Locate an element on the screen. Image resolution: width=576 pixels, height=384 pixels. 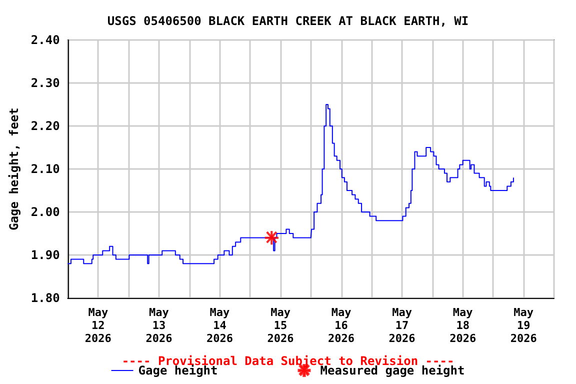
y-tick-label: 2.40 is located at coordinates (45, 40).